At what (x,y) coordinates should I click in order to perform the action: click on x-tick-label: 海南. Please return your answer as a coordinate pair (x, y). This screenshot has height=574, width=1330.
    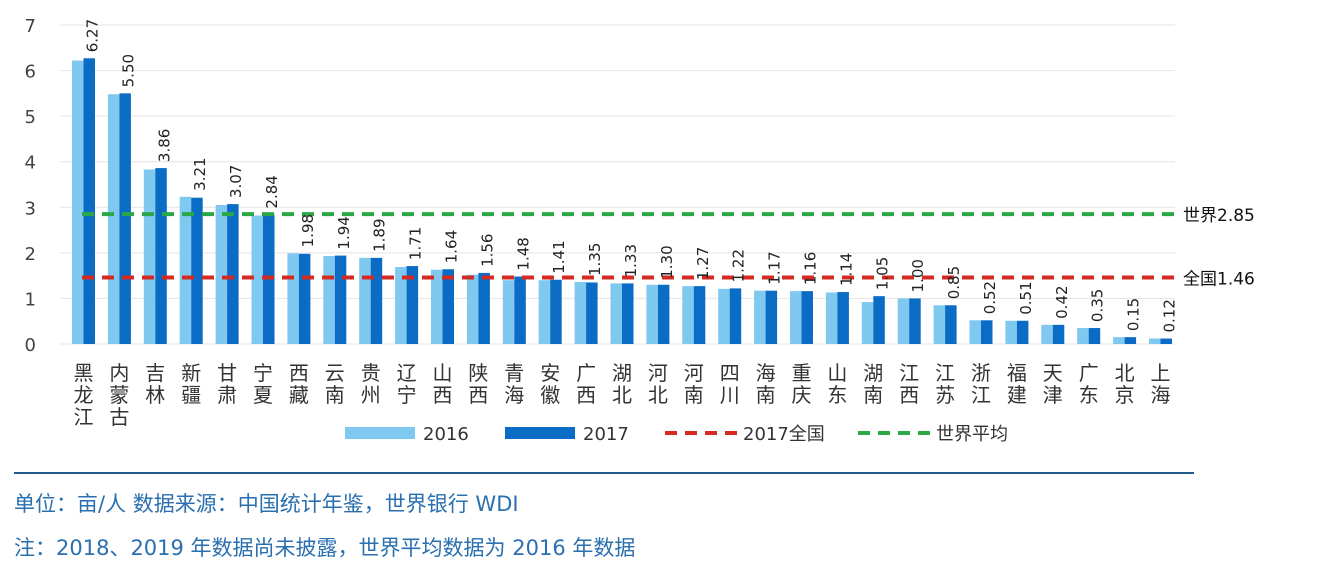
    Looking at the image, I should click on (766, 384).